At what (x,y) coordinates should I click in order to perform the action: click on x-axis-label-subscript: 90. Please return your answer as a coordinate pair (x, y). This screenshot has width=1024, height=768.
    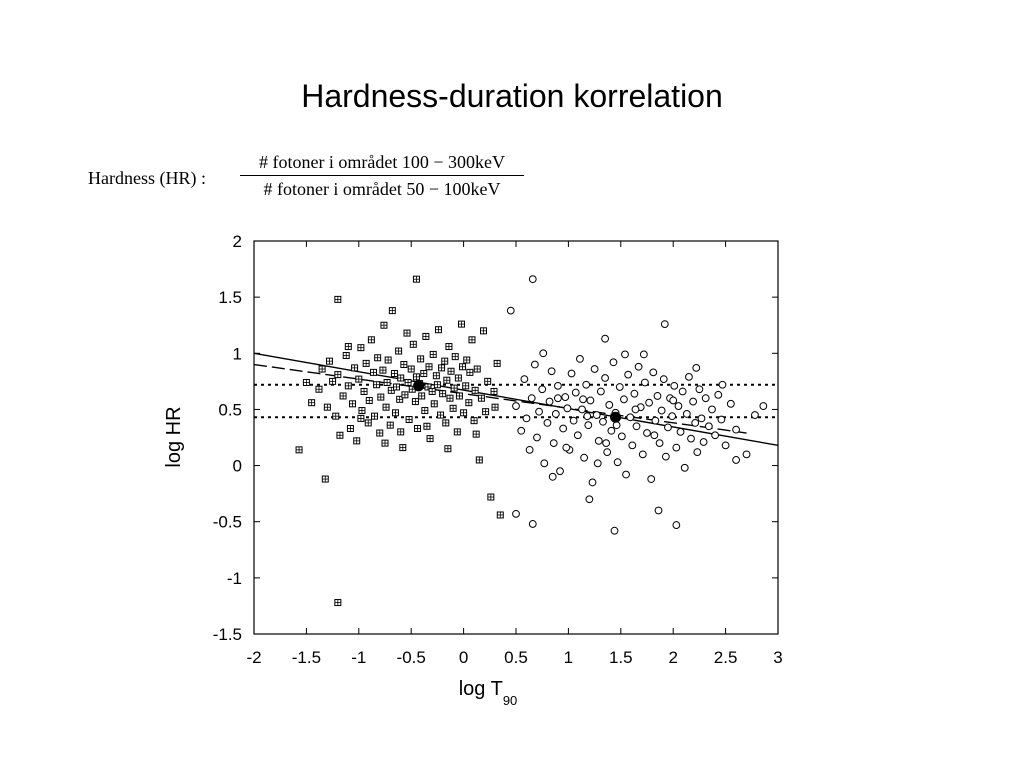
    Looking at the image, I should click on (510, 700).